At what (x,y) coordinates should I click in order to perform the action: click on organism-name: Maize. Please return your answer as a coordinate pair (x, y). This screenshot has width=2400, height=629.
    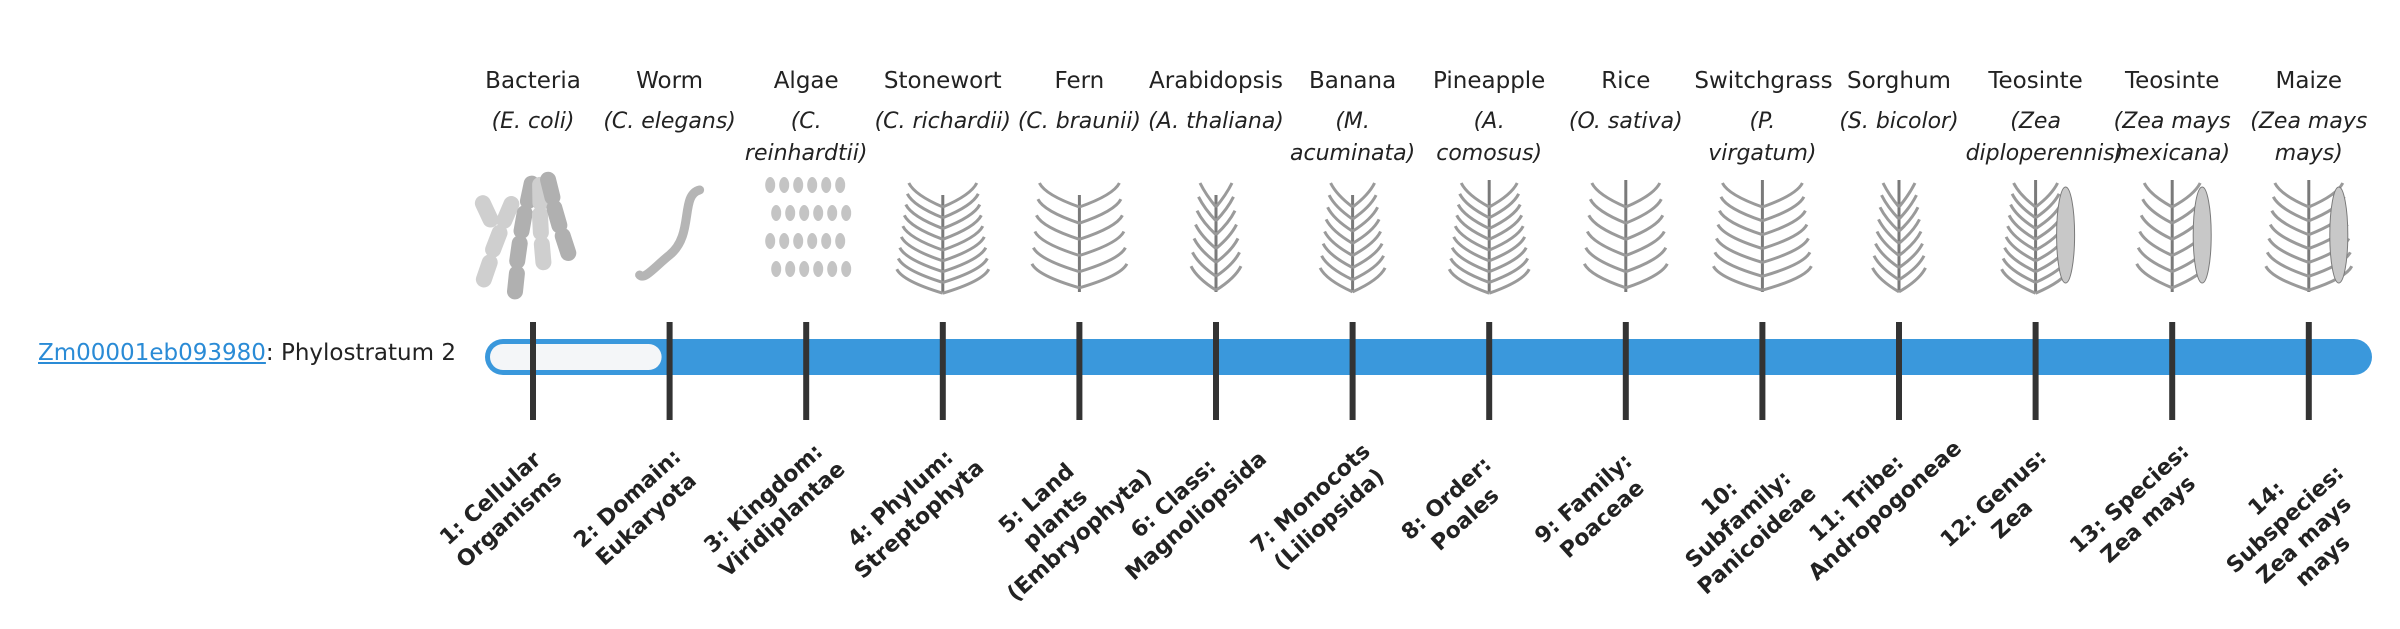
    Looking at the image, I should click on (2309, 81).